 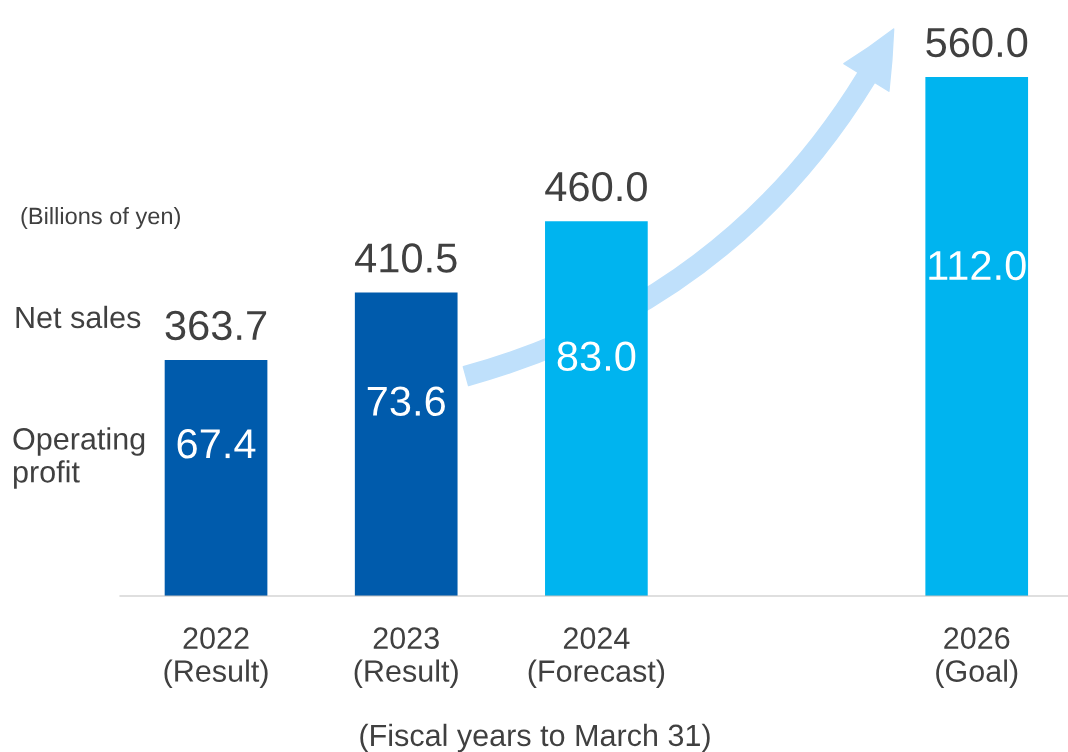 What do you see at coordinates (78, 317) in the screenshot?
I see `annotation: Net sales` at bounding box center [78, 317].